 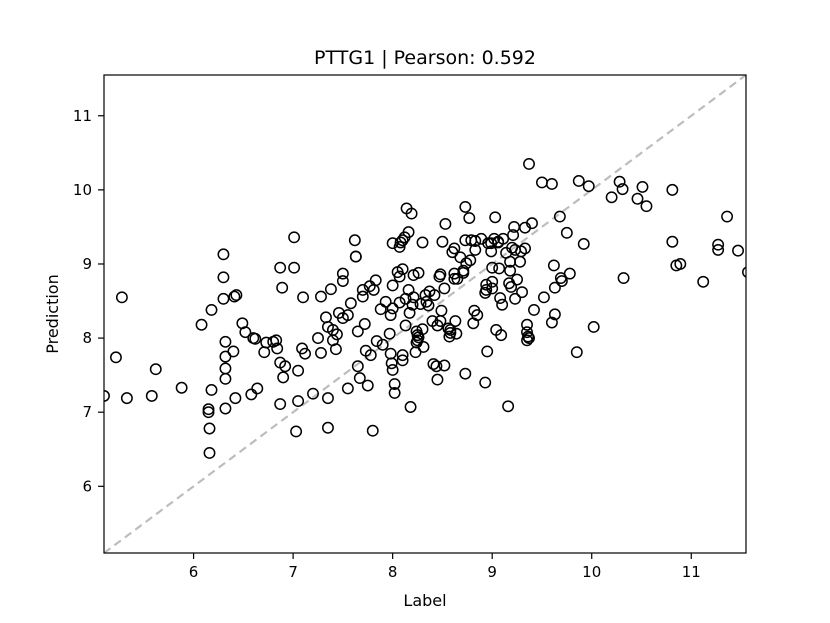 I want to click on y-tick-label: 10, so click(x=82, y=190).